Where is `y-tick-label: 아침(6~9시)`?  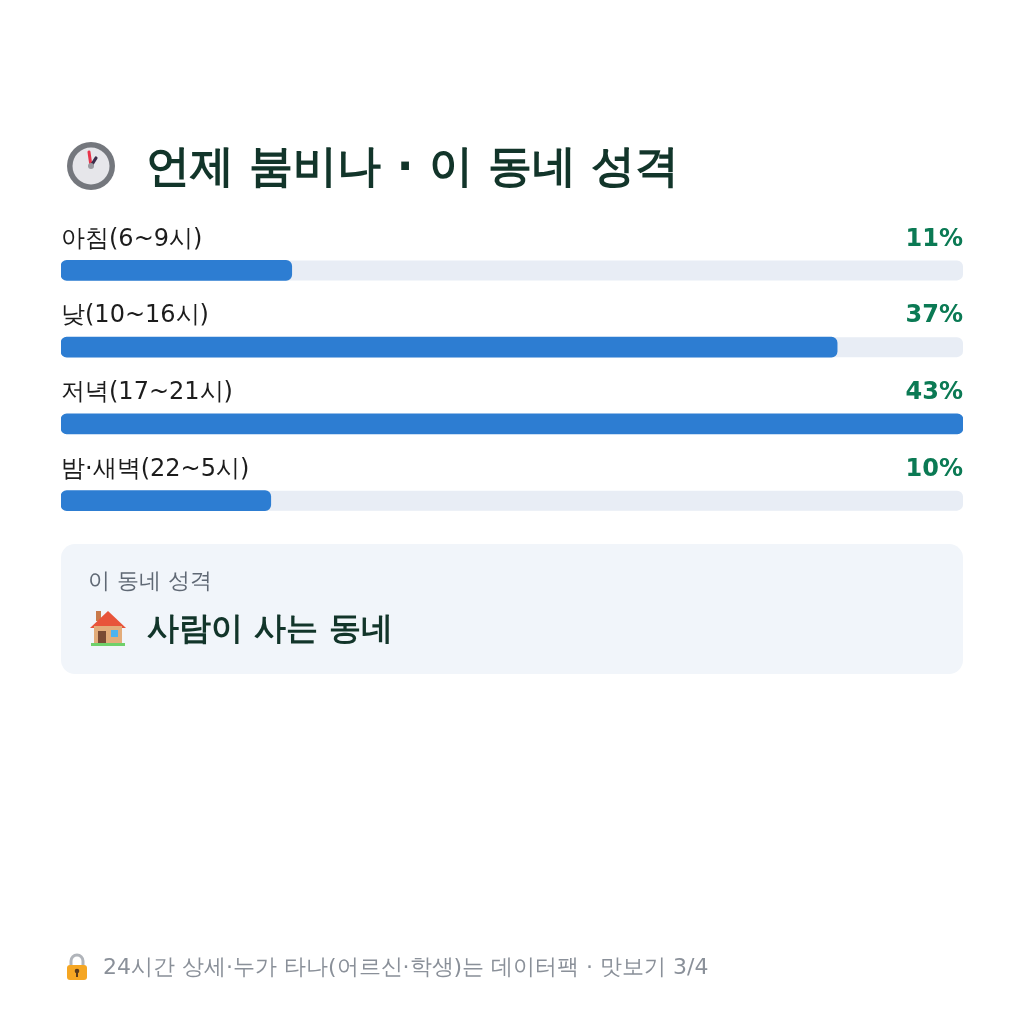 y-tick-label: 아침(6~9시) is located at coordinates (132, 237).